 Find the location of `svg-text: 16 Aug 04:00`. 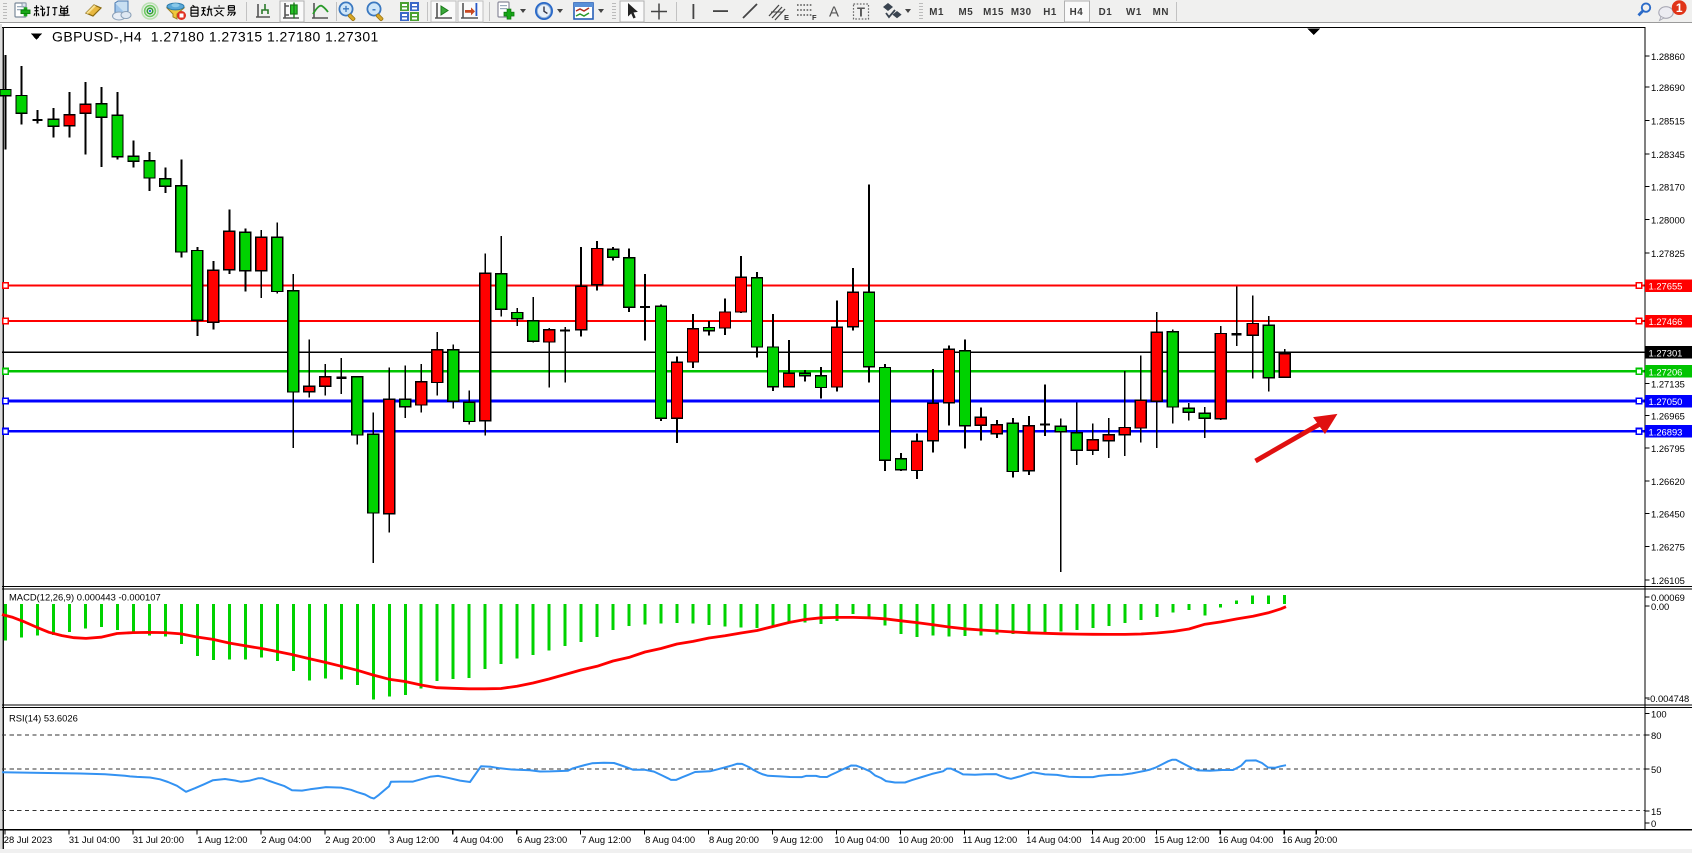

svg-text: 16 Aug 04:00 is located at coordinates (1245, 839).